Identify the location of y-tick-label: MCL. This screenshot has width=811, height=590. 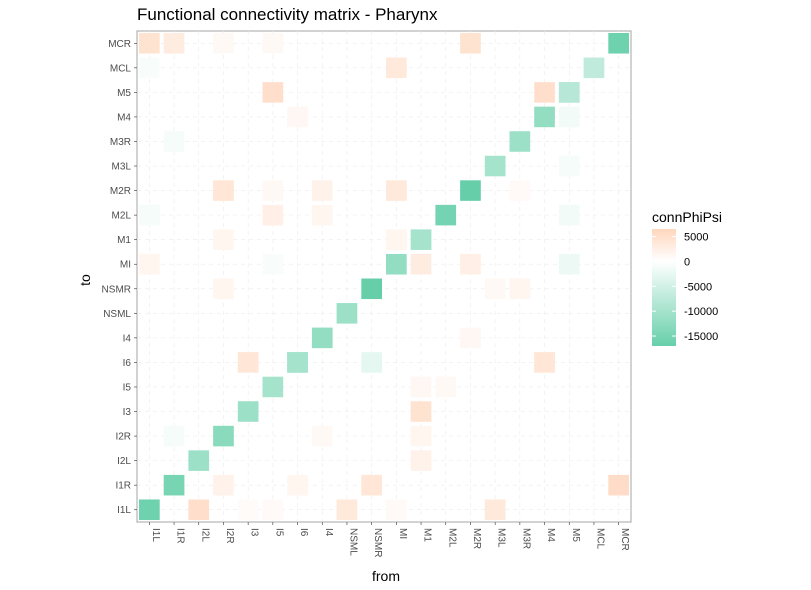
(121, 68).